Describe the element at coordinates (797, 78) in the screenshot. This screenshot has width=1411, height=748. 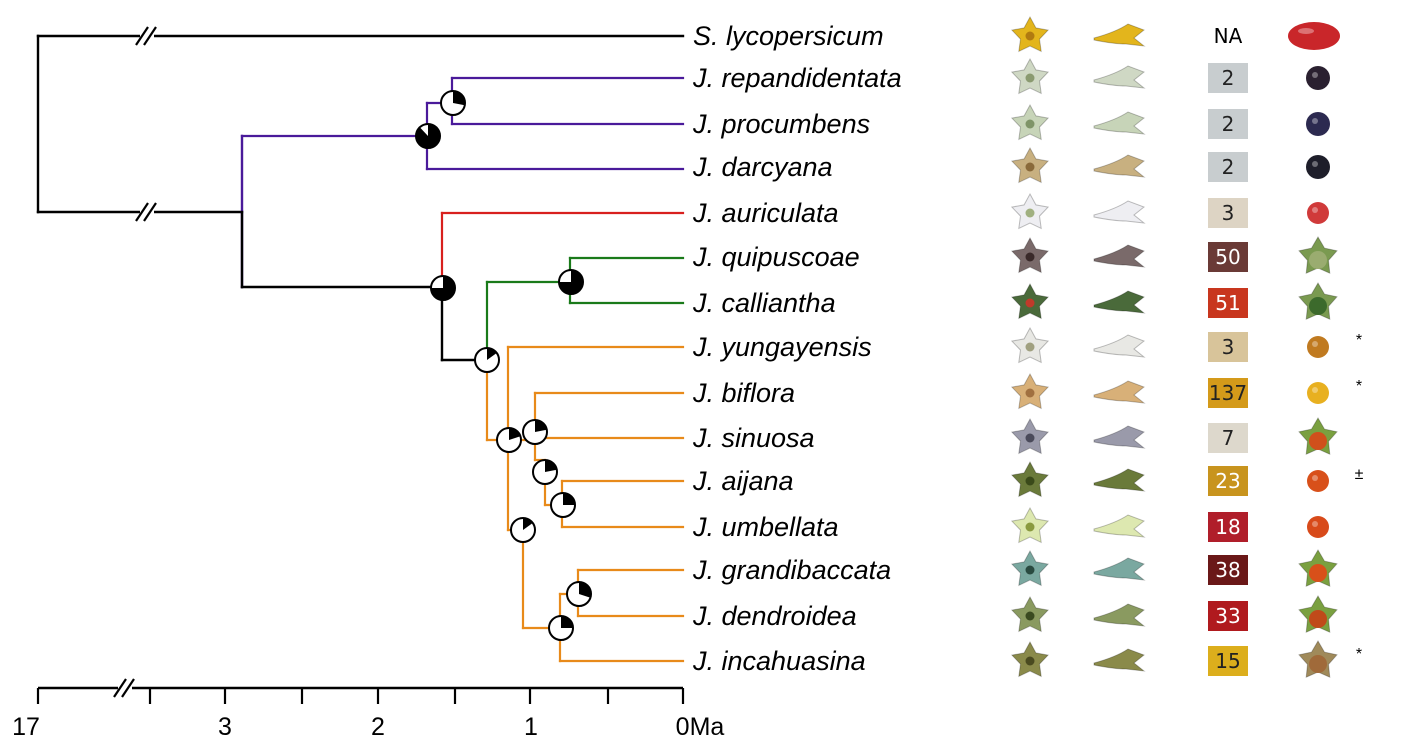
I see `taxon-label: J. repandidentata` at that location.